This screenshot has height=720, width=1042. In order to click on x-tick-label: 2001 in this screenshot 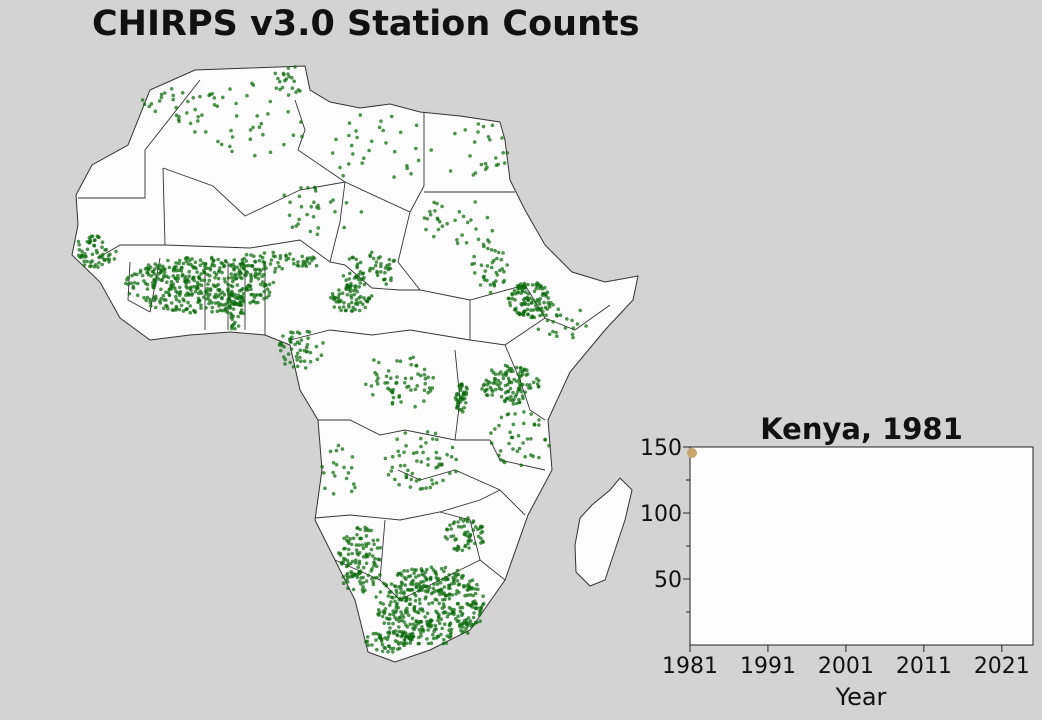, I will do `click(846, 666)`.